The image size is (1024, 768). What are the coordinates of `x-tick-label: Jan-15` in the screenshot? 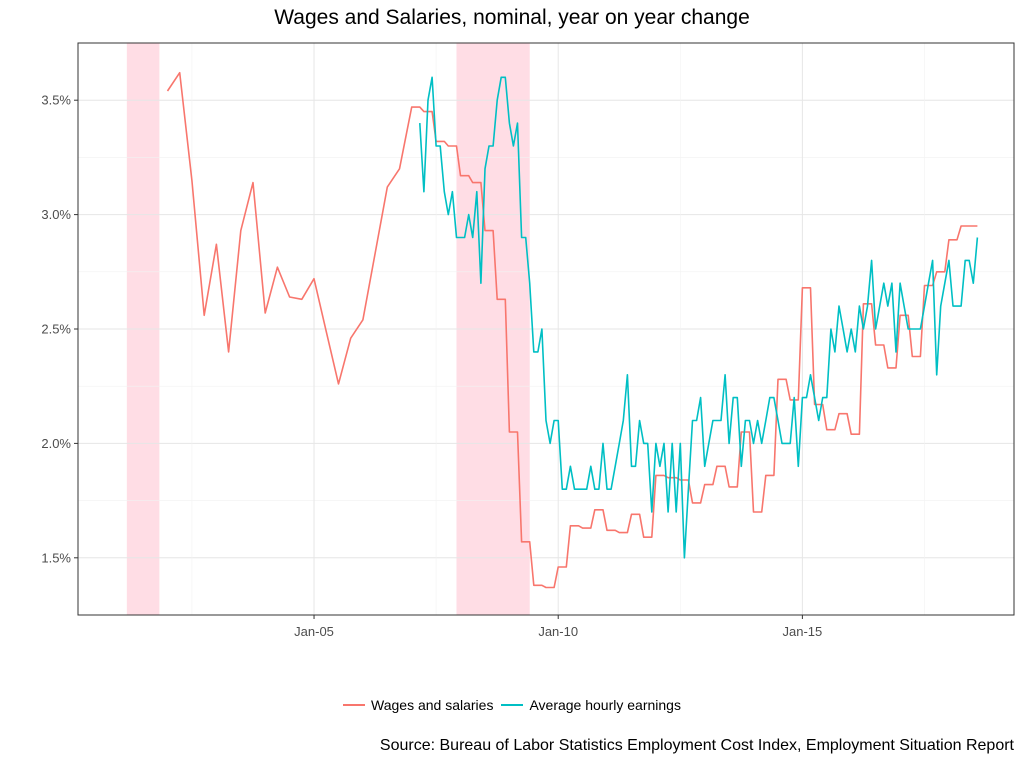 It's located at (803, 631).